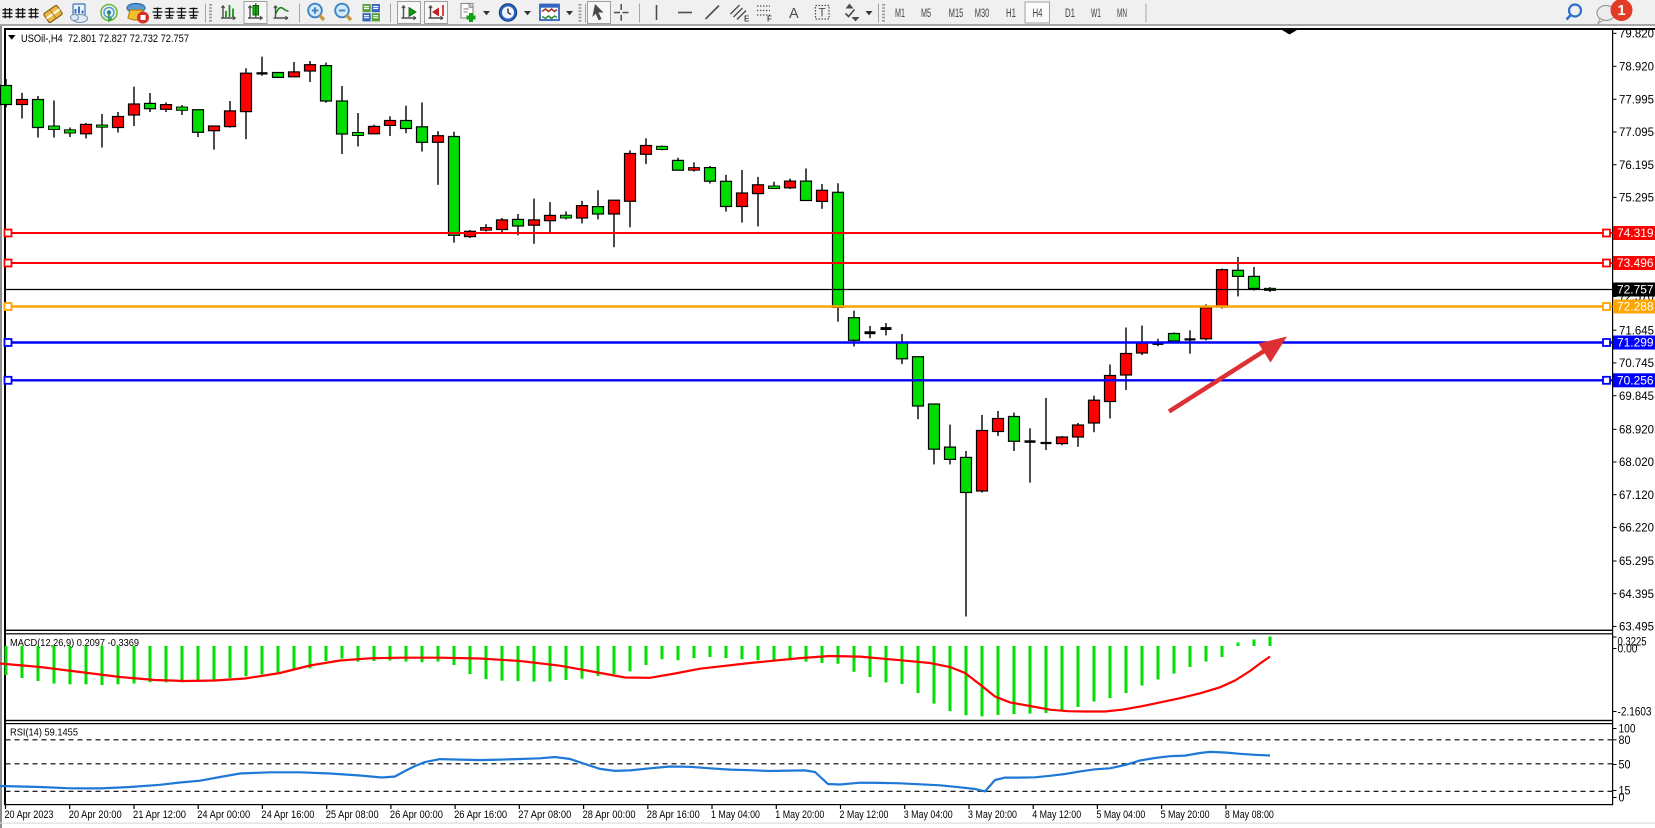 The height and width of the screenshot is (828, 1655). What do you see at coordinates (1636, 430) in the screenshot?
I see `svg-text: 68.920` at bounding box center [1636, 430].